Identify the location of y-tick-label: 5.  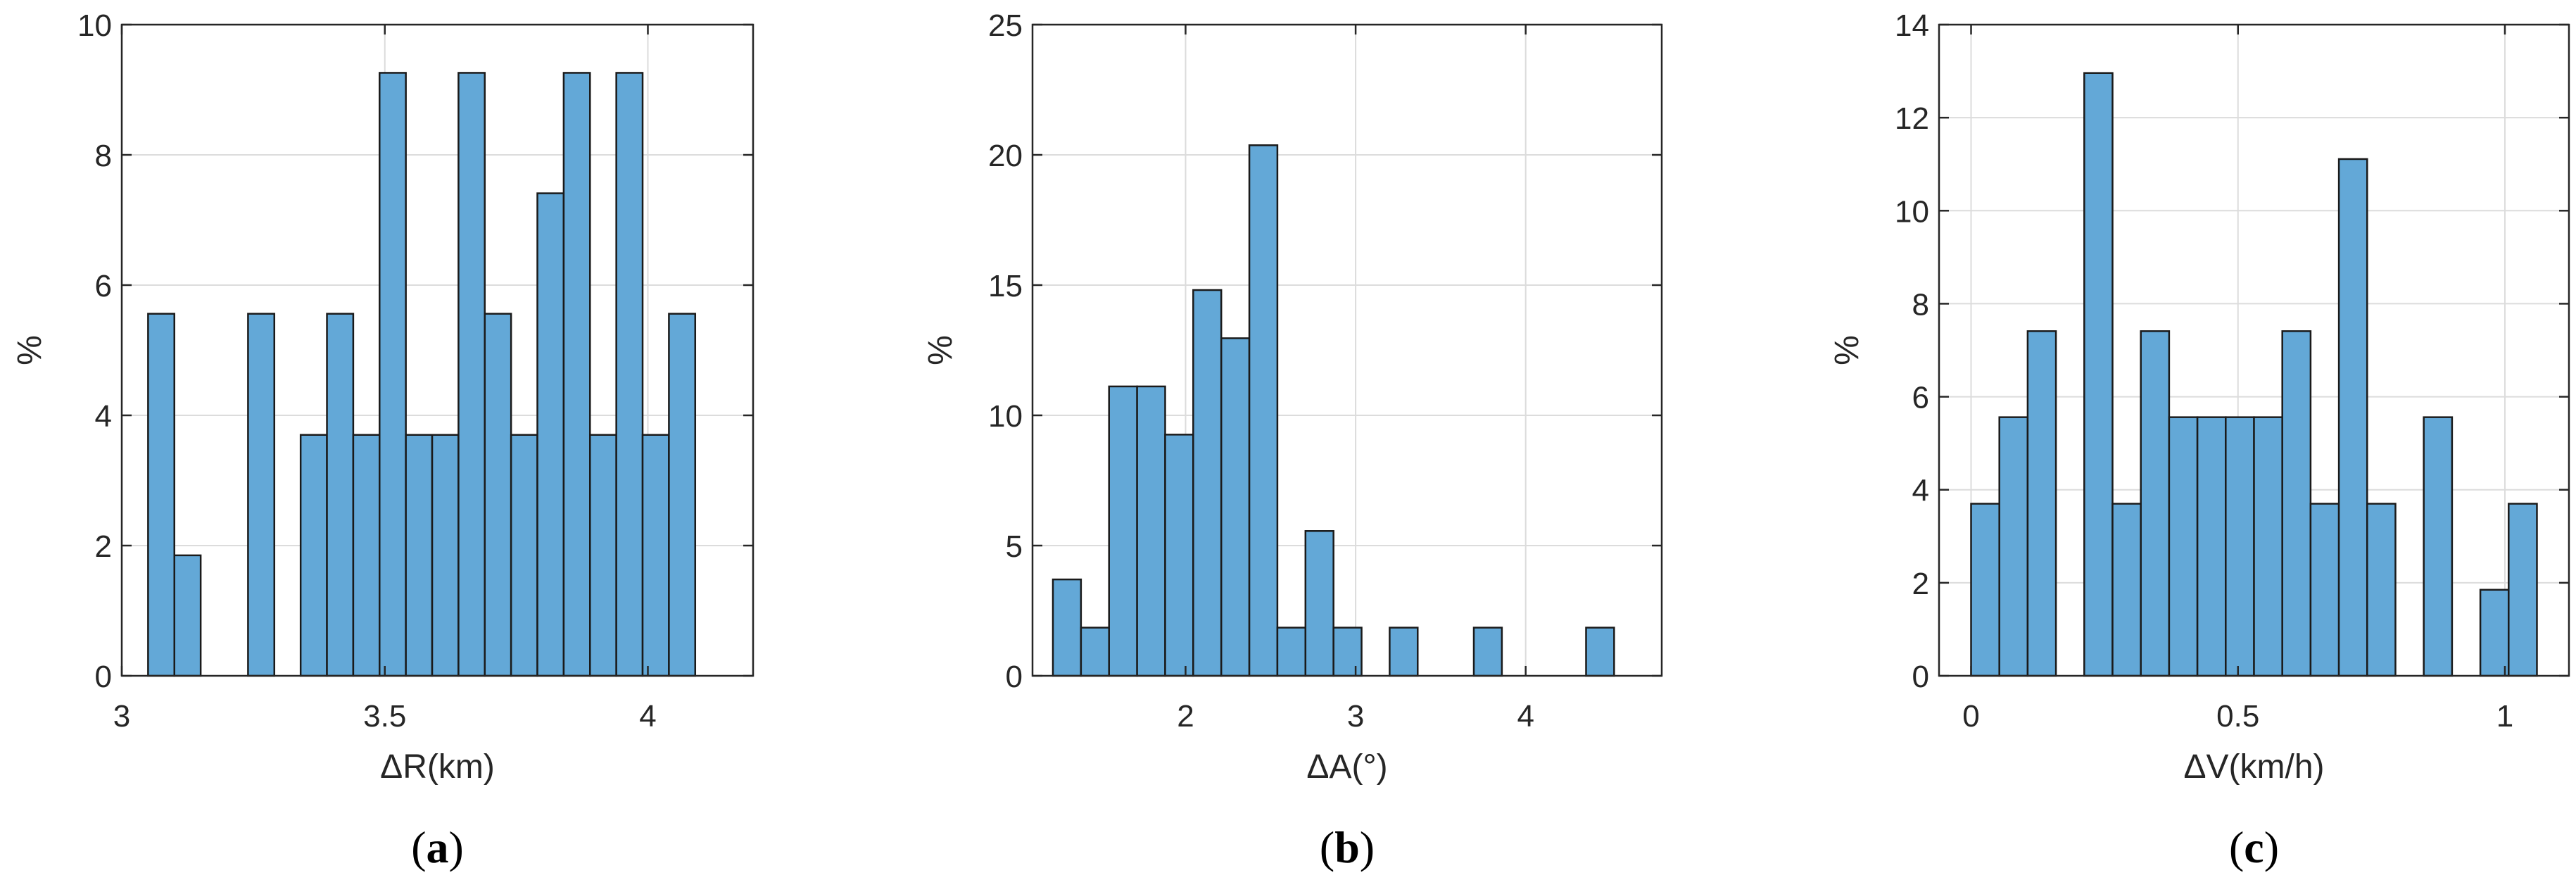
(1014, 547).